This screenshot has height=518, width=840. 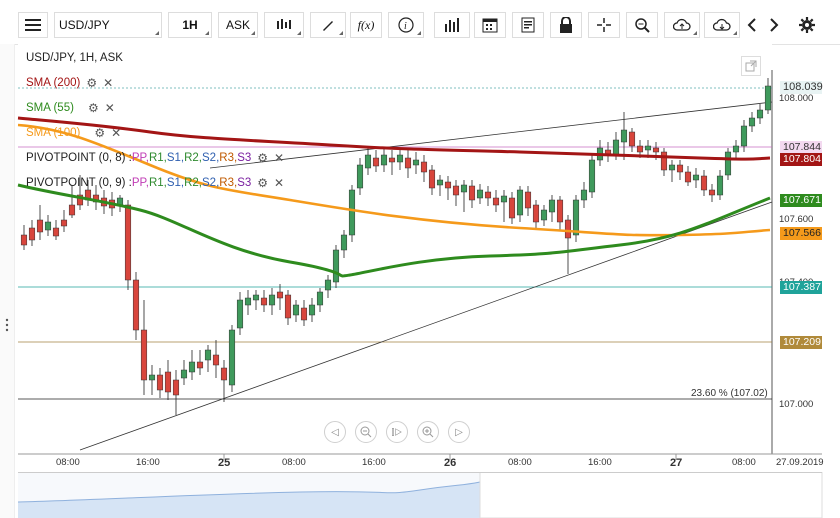 What do you see at coordinates (374, 462) in the screenshot?
I see `time-tick: 16:00` at bounding box center [374, 462].